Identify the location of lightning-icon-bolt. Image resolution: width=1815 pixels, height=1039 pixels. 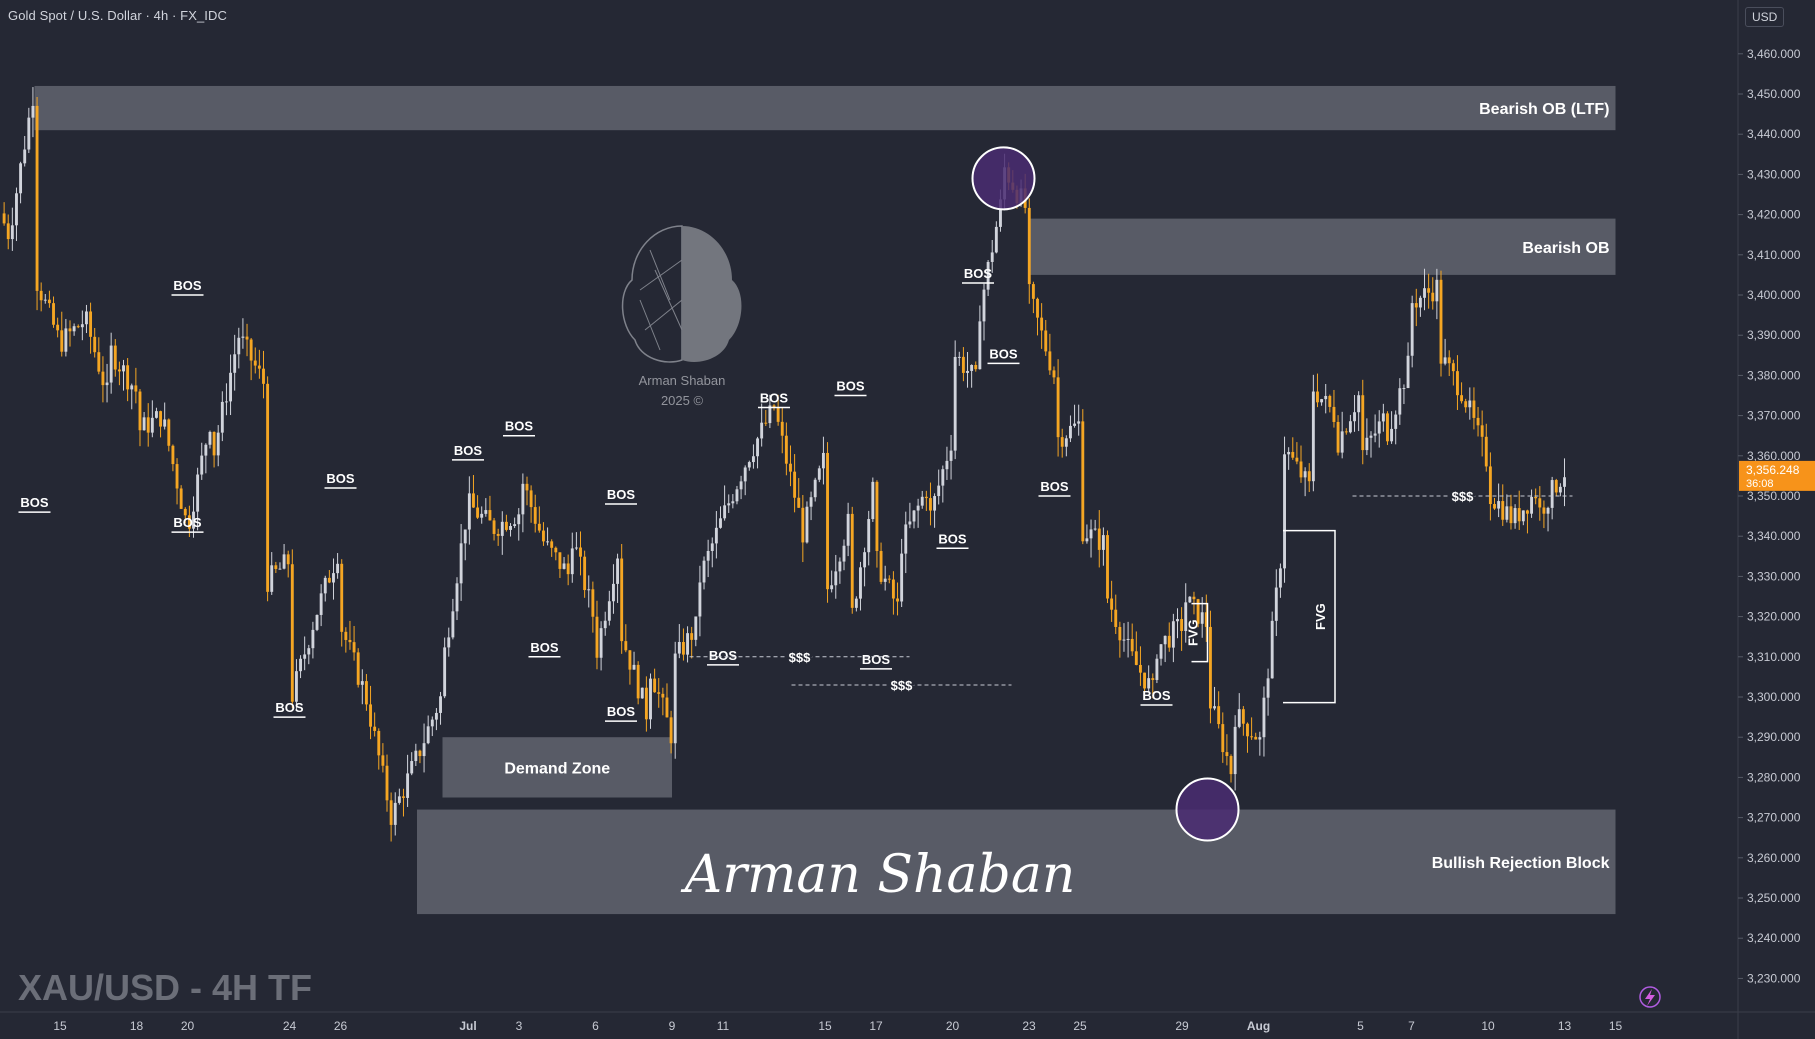
(1650, 997).